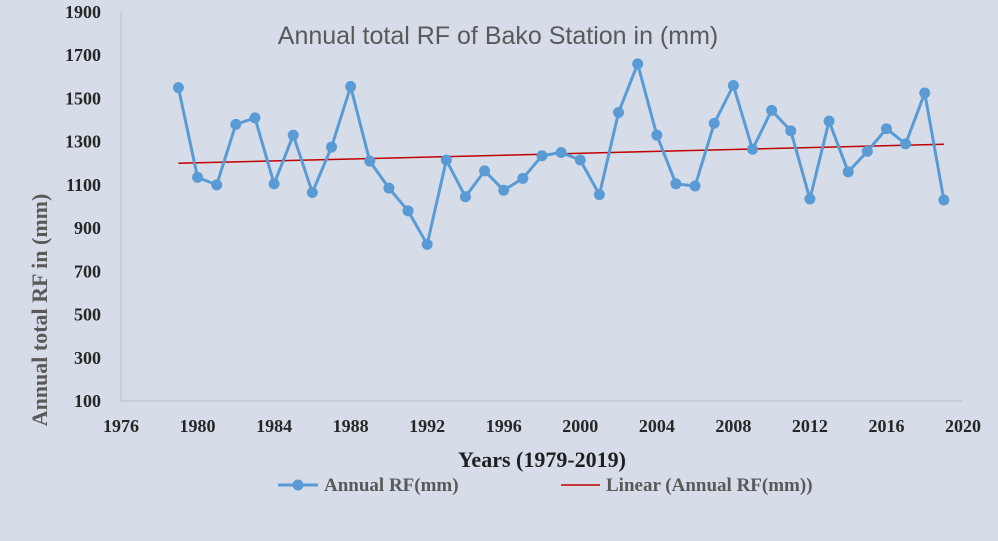 This screenshot has height=541, width=998. What do you see at coordinates (580, 426) in the screenshot?
I see `x-tick-label: 2000` at bounding box center [580, 426].